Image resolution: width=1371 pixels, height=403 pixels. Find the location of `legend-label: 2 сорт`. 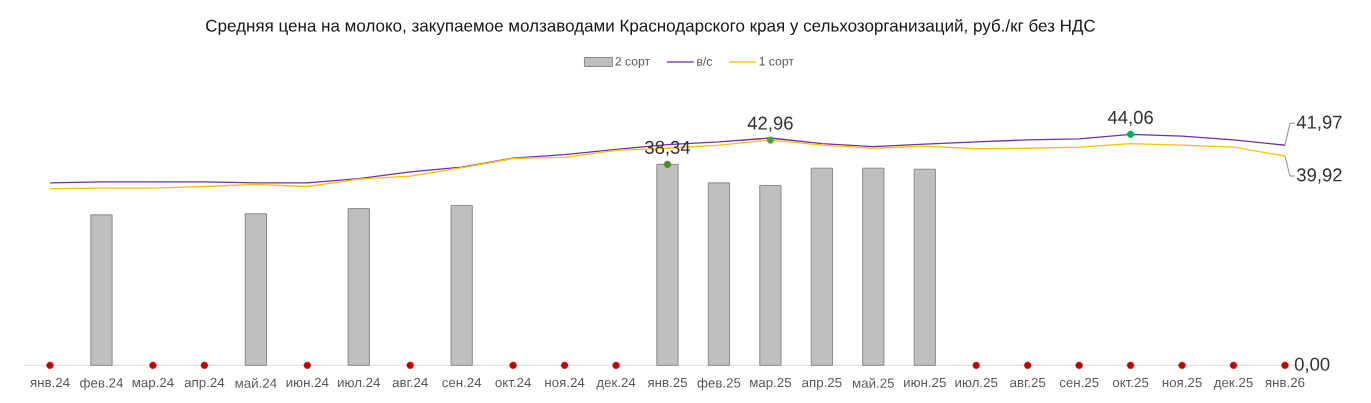

legend-label: 2 сорт is located at coordinates (632, 62).